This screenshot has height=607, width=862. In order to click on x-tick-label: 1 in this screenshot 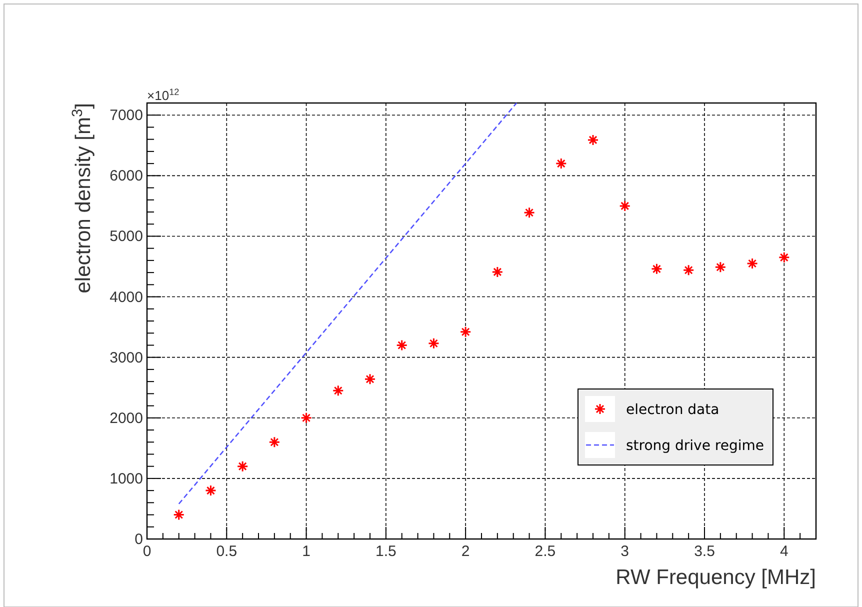, I will do `click(306, 551)`.